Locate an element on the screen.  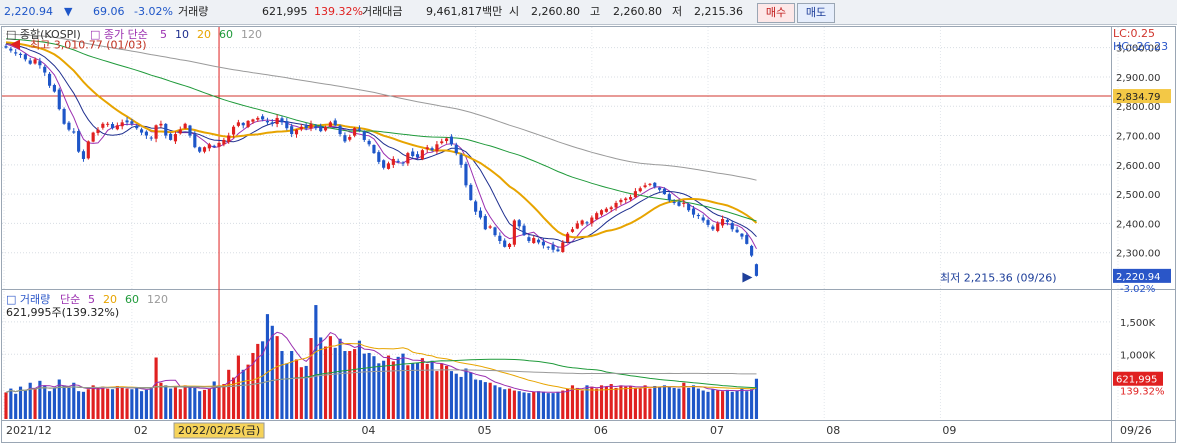
reference-value-box is located at coordinates (1142, 96).